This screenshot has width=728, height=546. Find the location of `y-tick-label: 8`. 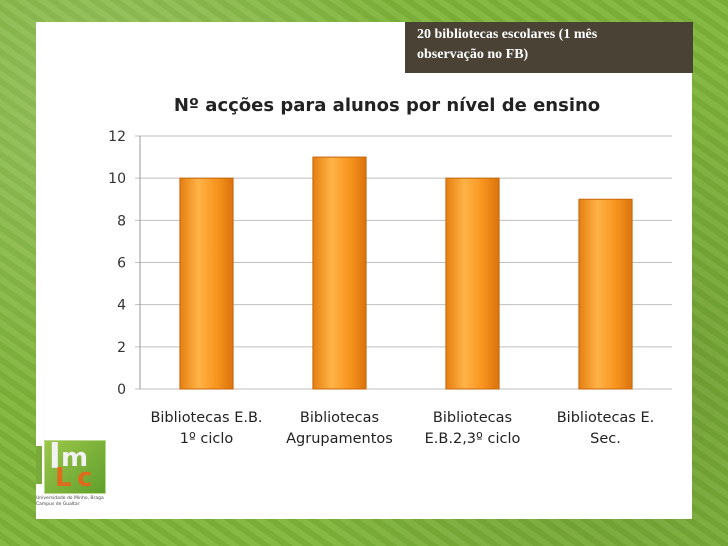

y-tick-label: 8 is located at coordinates (121, 221).